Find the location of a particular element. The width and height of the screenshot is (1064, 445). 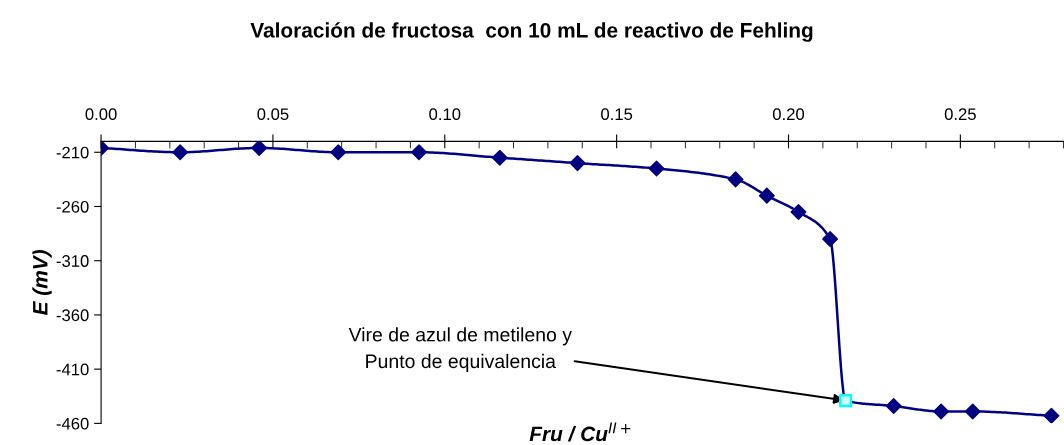

annotation: Vire de azul de metileno y Punto de equivalencia is located at coordinates (460, 349).